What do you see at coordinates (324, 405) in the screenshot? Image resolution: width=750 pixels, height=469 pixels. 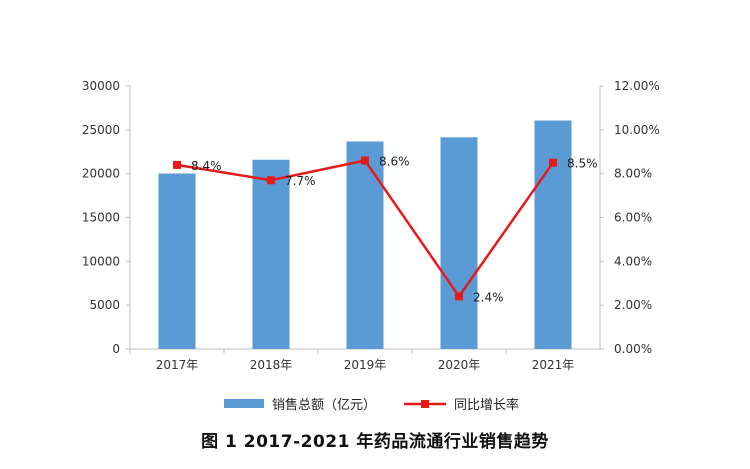 I see `legend-bar-label: 销售总额（亿元）` at bounding box center [324, 405].